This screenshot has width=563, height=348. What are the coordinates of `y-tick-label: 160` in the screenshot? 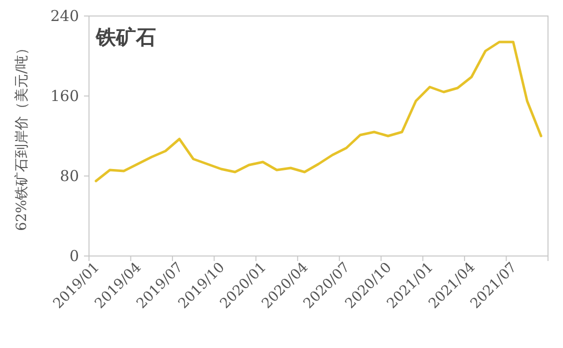 It's located at (64, 96).